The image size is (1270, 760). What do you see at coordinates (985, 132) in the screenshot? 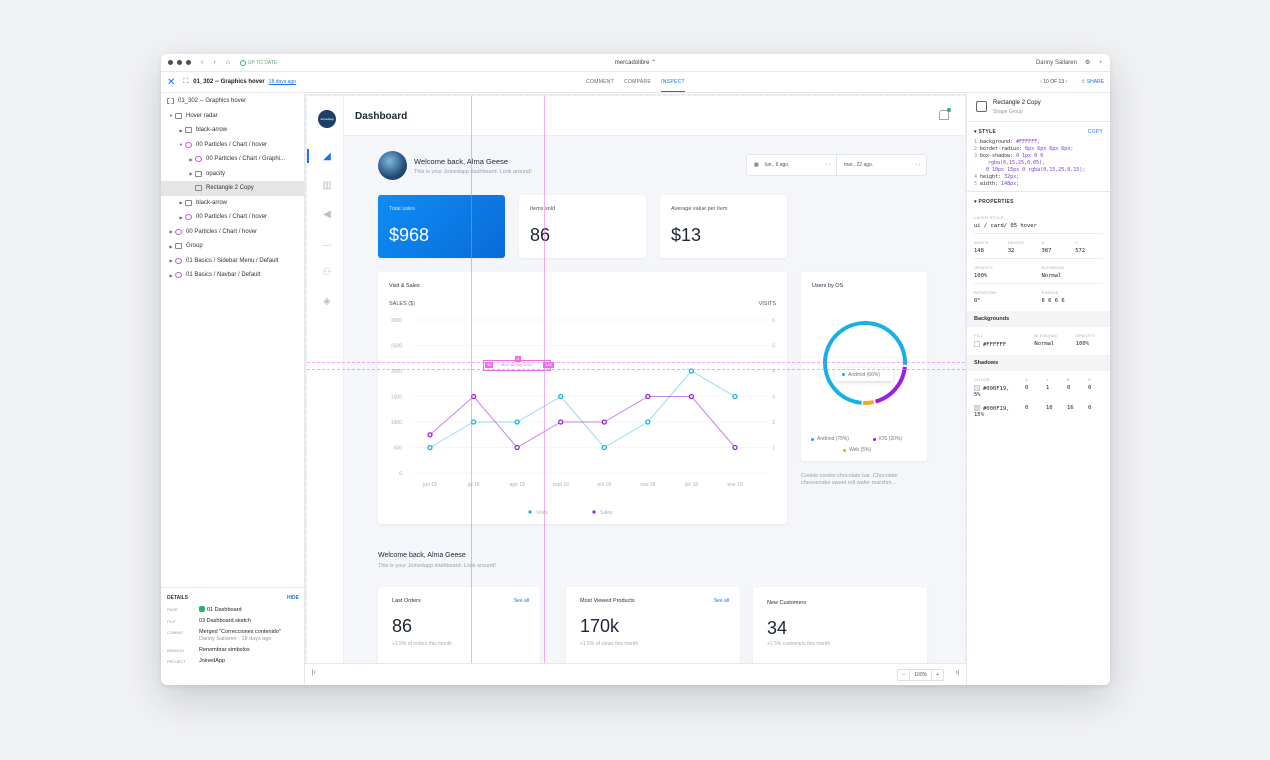
I see `style-section-title: ▾ STYLE` at bounding box center [985, 132].